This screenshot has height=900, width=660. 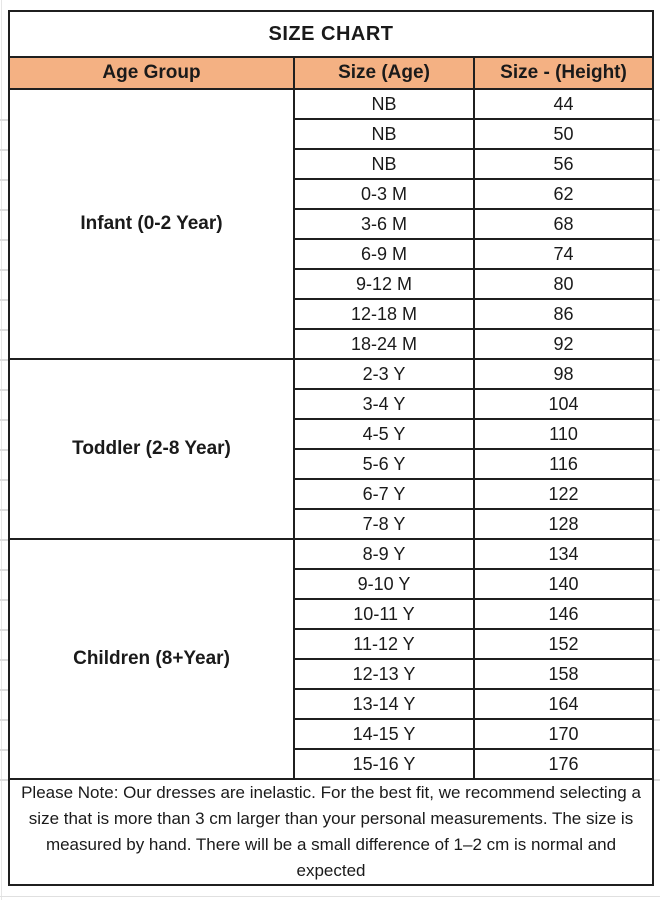 I want to click on table-row: 9-12 M 80, so click(x=332, y=284).